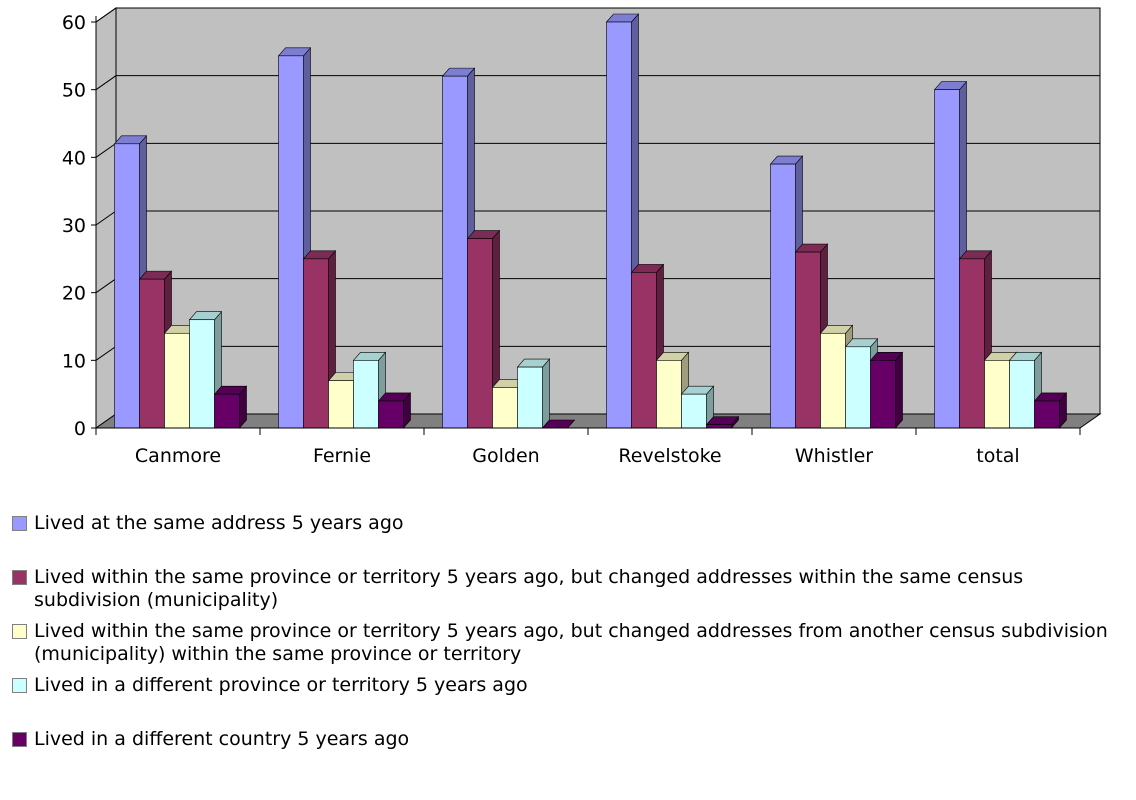  What do you see at coordinates (342, 456) in the screenshot?
I see `category-label: Fernie` at bounding box center [342, 456].